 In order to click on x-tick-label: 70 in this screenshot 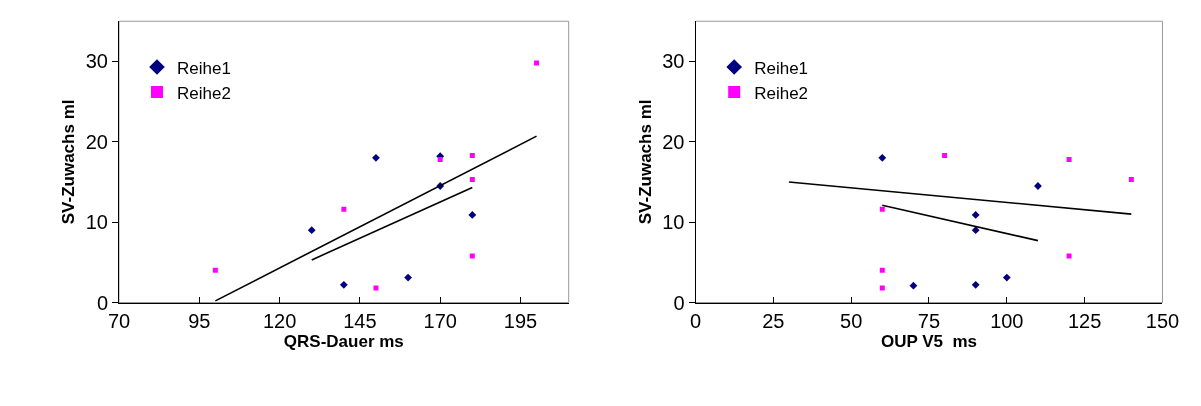, I will do `click(119, 320)`.